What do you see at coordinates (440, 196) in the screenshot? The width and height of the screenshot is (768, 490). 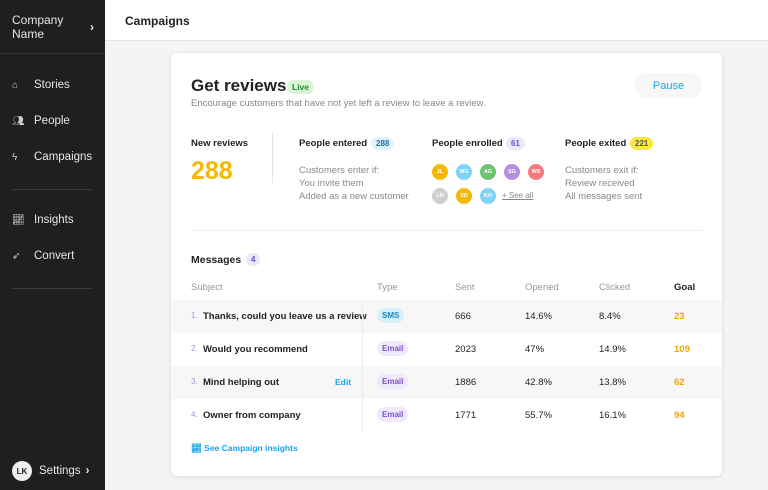 I see `avatar: LN` at bounding box center [440, 196].